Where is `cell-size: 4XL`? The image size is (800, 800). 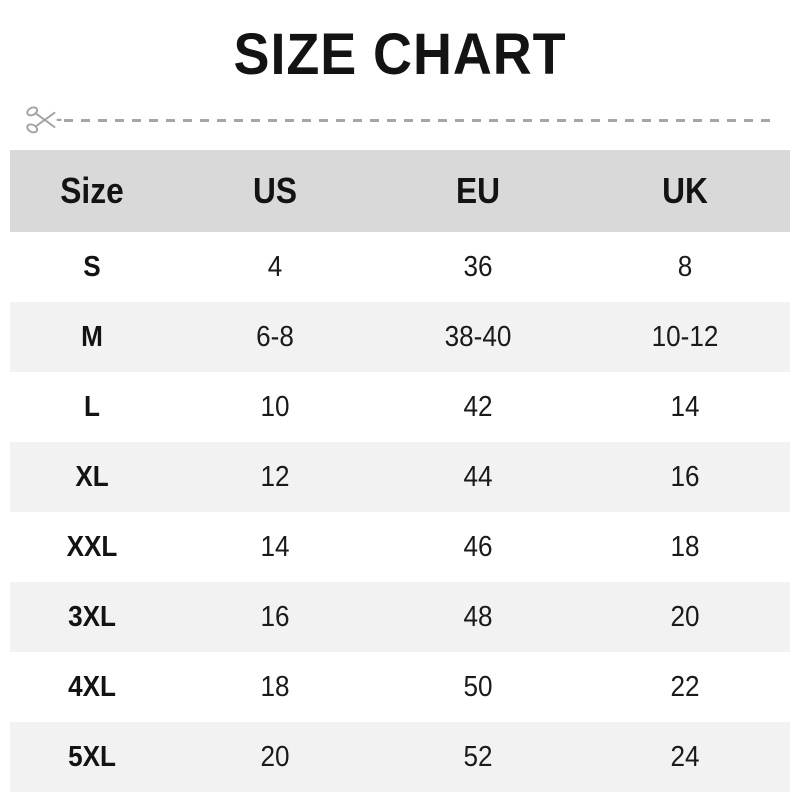 cell-size: 4XL is located at coordinates (92, 686).